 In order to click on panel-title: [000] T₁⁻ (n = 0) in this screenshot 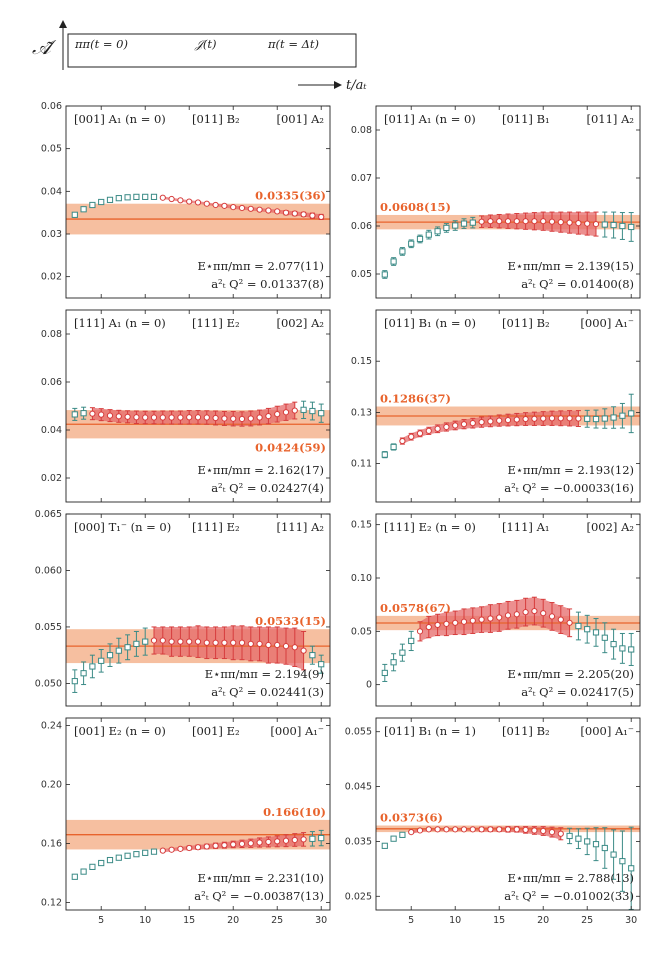, I will do `click(122, 527)`.